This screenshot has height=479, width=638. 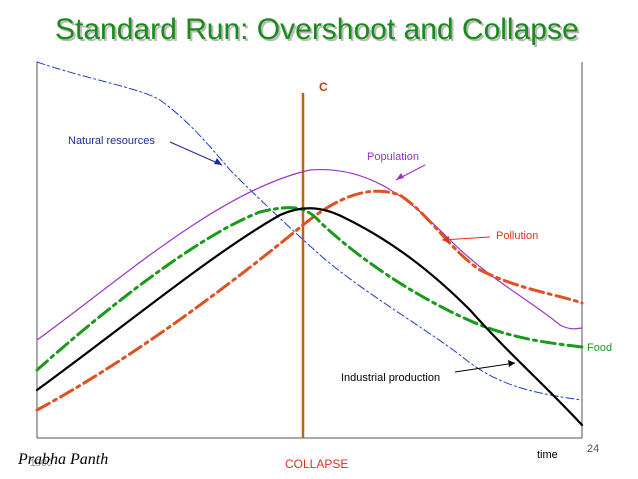 I want to click on author: Prabha Panth, so click(x=62, y=459).